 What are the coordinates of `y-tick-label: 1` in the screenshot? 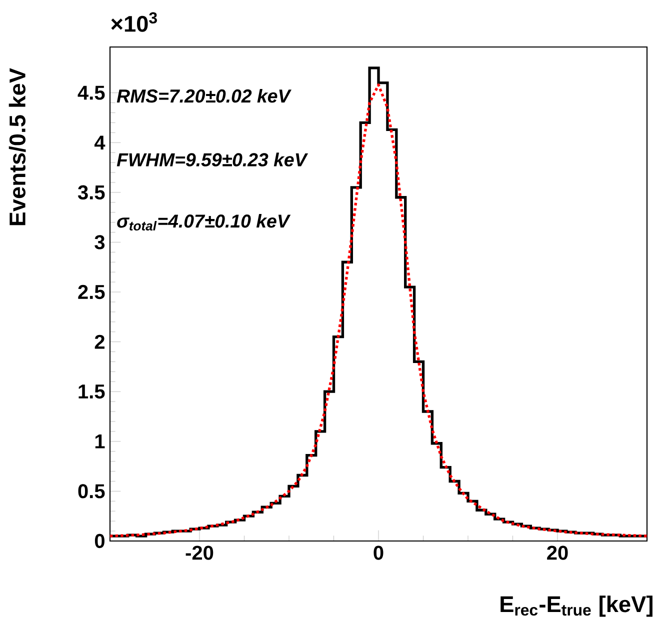 It's located at (100, 441).